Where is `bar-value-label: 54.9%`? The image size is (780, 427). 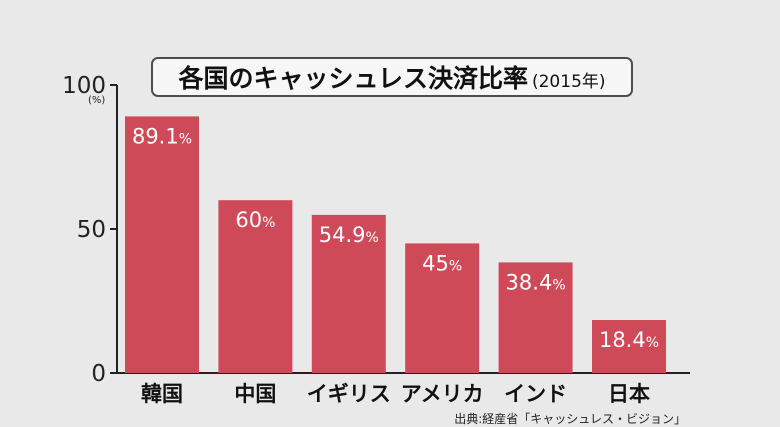 bar-value-label: 54.9% is located at coordinates (349, 235).